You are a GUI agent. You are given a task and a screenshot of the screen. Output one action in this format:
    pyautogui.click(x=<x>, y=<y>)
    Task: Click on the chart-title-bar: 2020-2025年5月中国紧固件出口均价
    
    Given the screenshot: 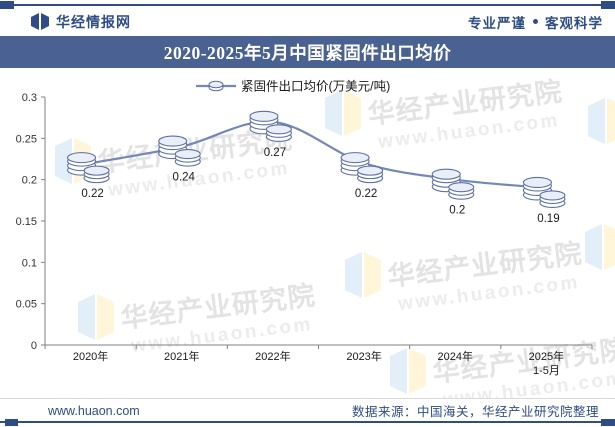 What is the action you would take?
    pyautogui.click(x=307, y=52)
    